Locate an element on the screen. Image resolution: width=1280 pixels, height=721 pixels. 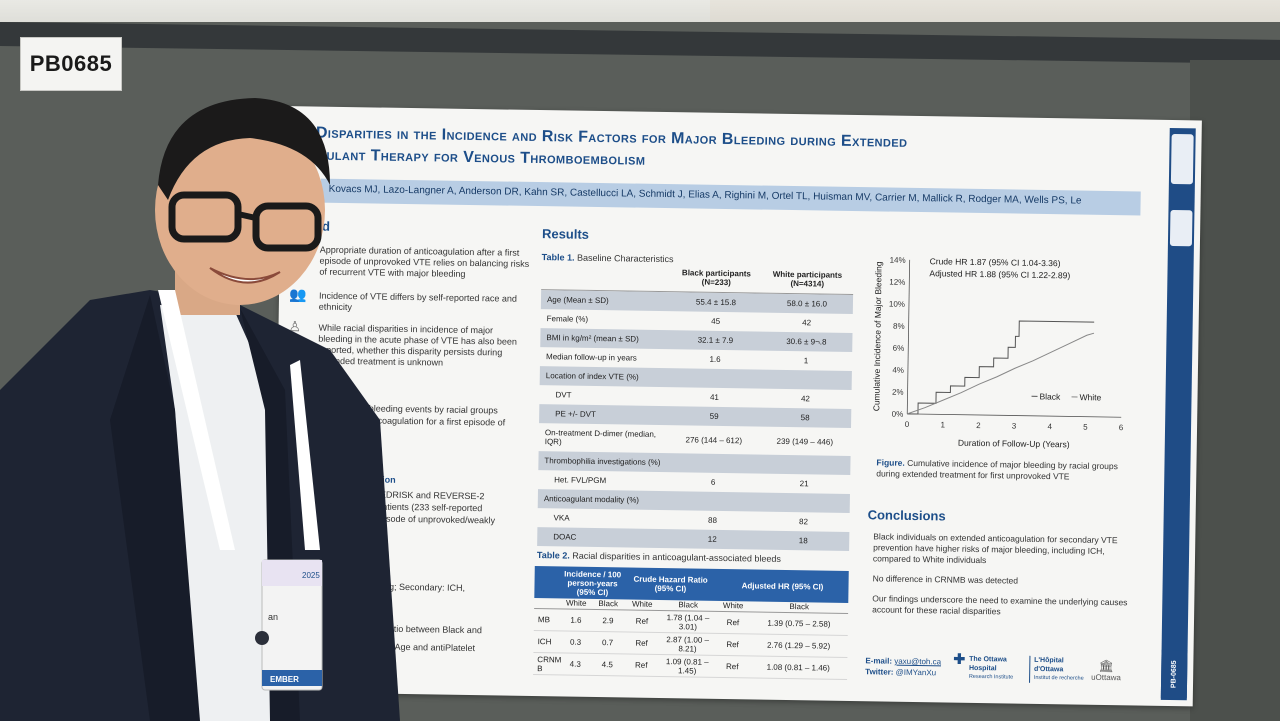
x-tick-label: 1 is located at coordinates (942, 424).